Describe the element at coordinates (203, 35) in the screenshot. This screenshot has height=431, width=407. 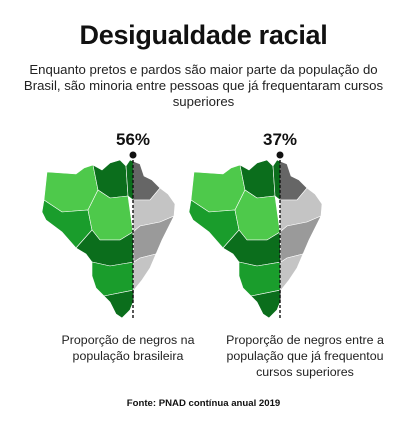
I see `chart-title: Desigualdade racial` at that location.